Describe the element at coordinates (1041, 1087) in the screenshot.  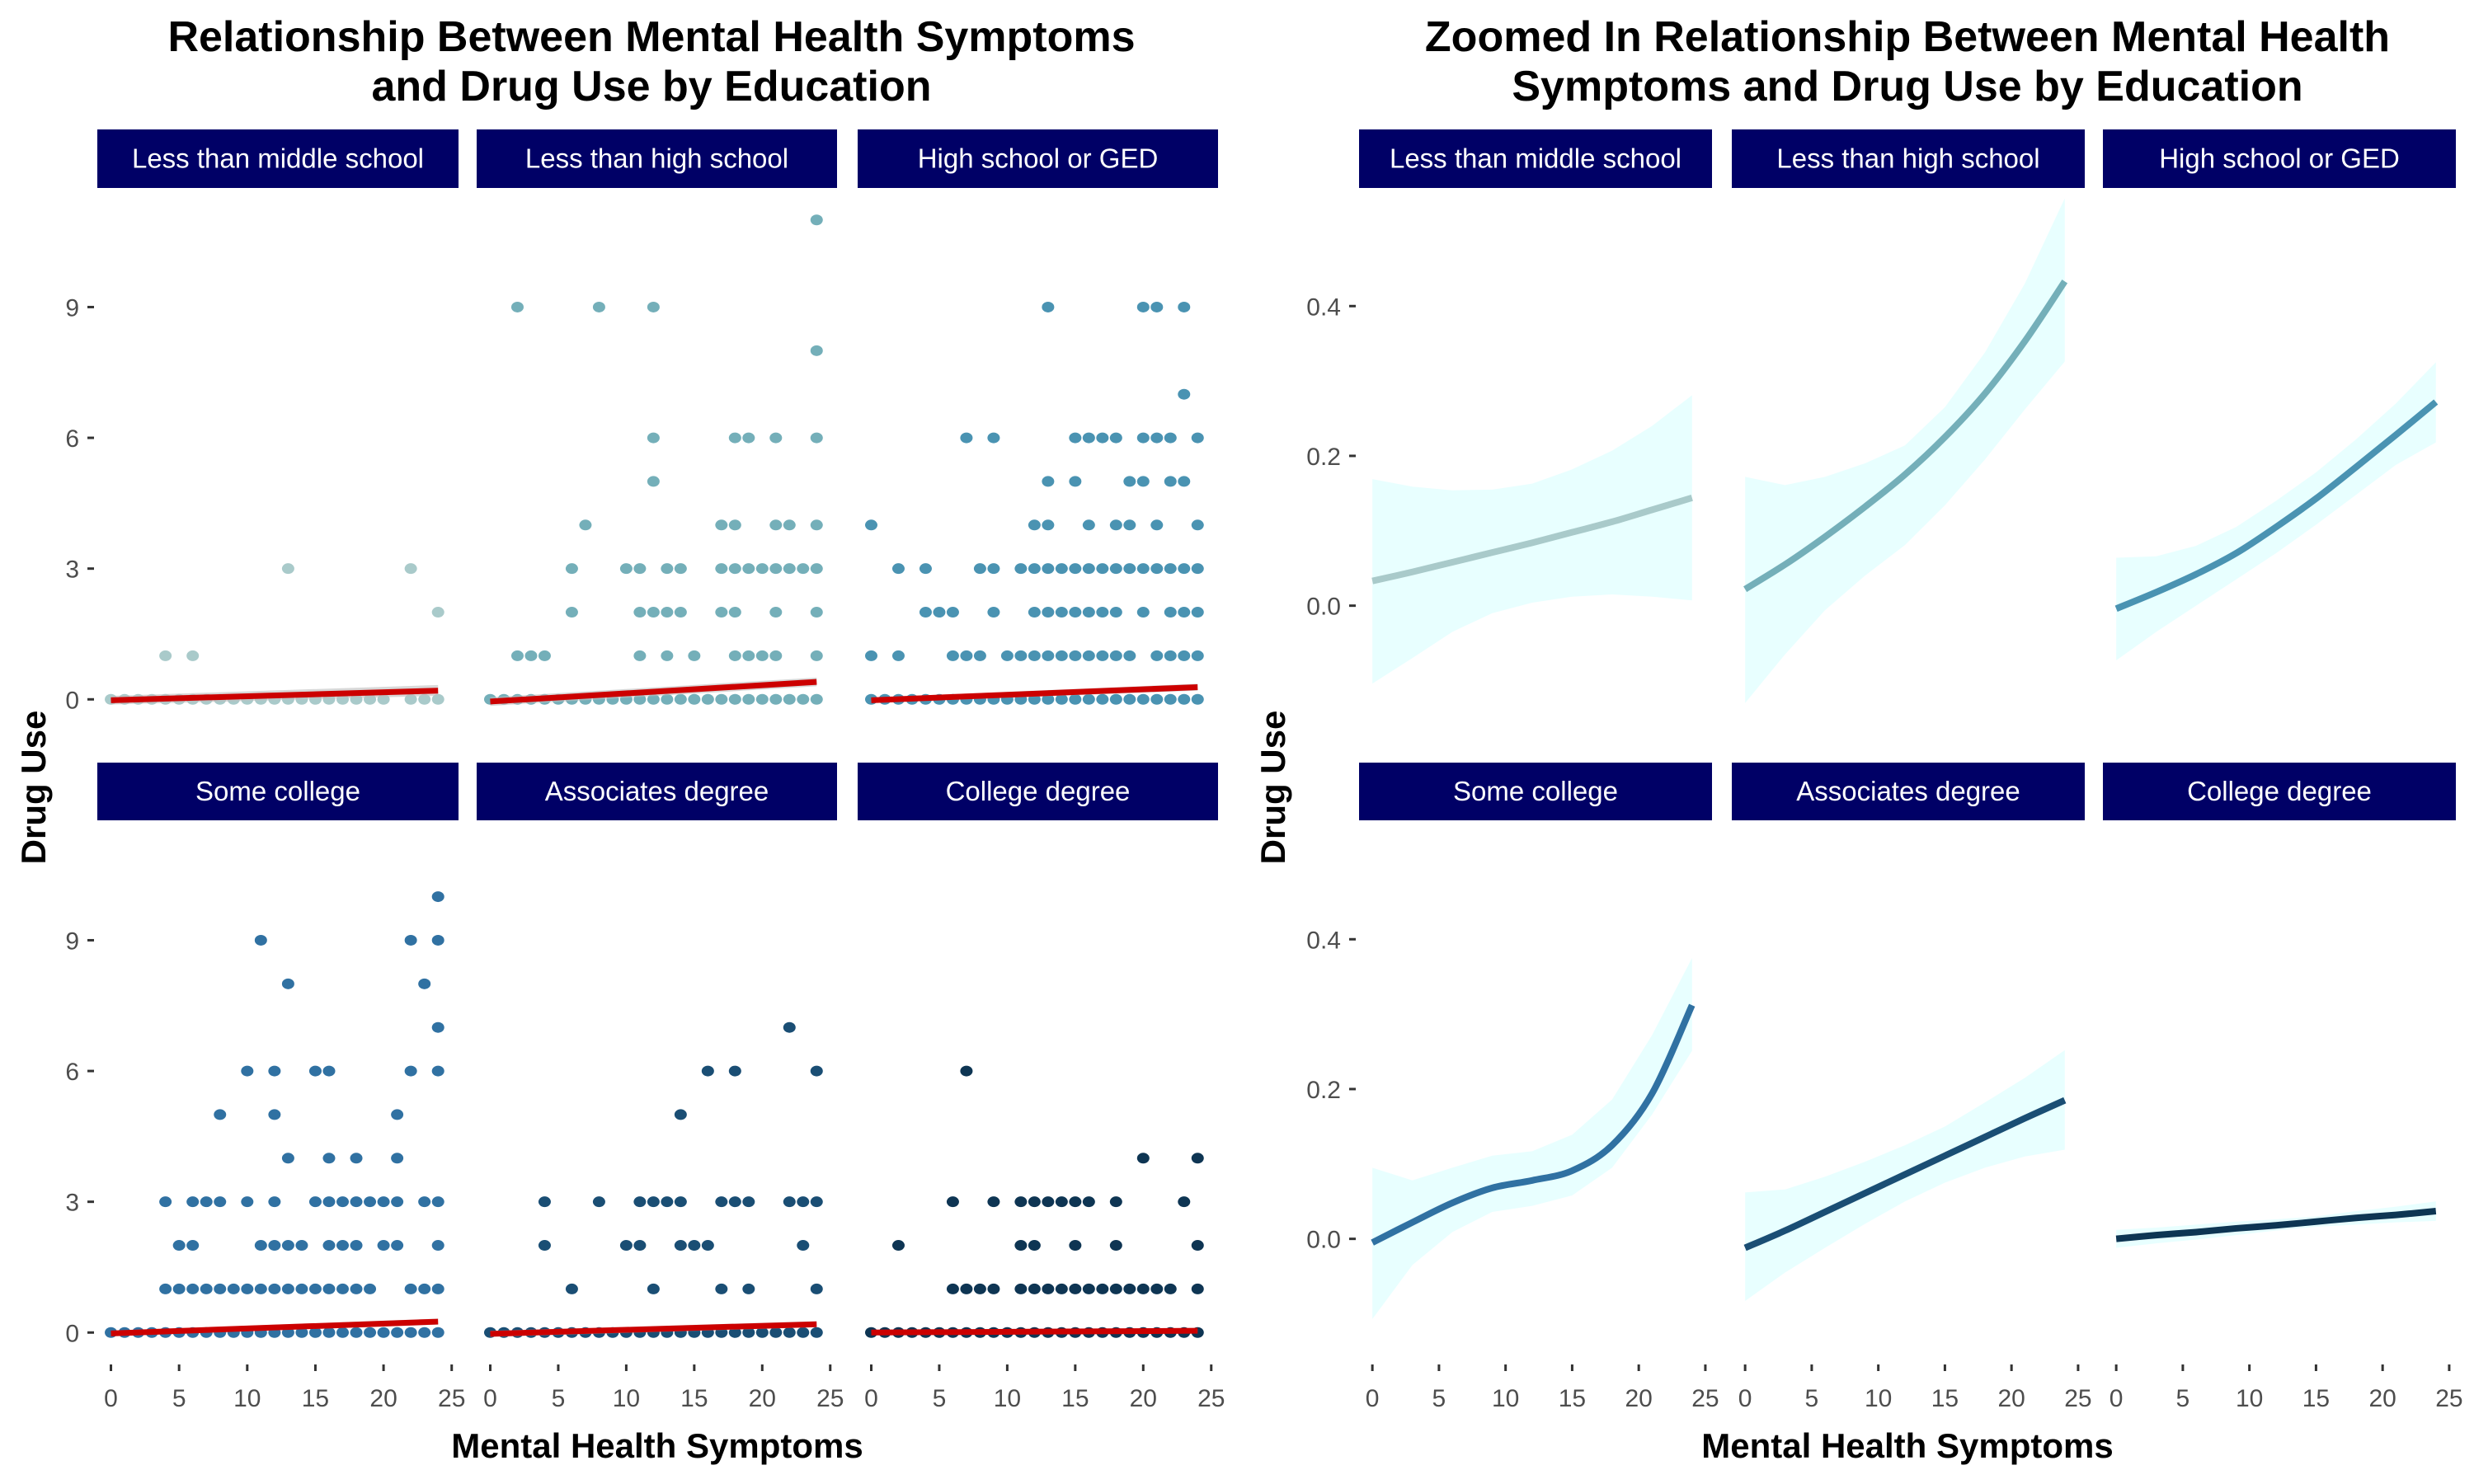
I see `left-panel-6: College degree 0 5 10 15 20 25` at that location.